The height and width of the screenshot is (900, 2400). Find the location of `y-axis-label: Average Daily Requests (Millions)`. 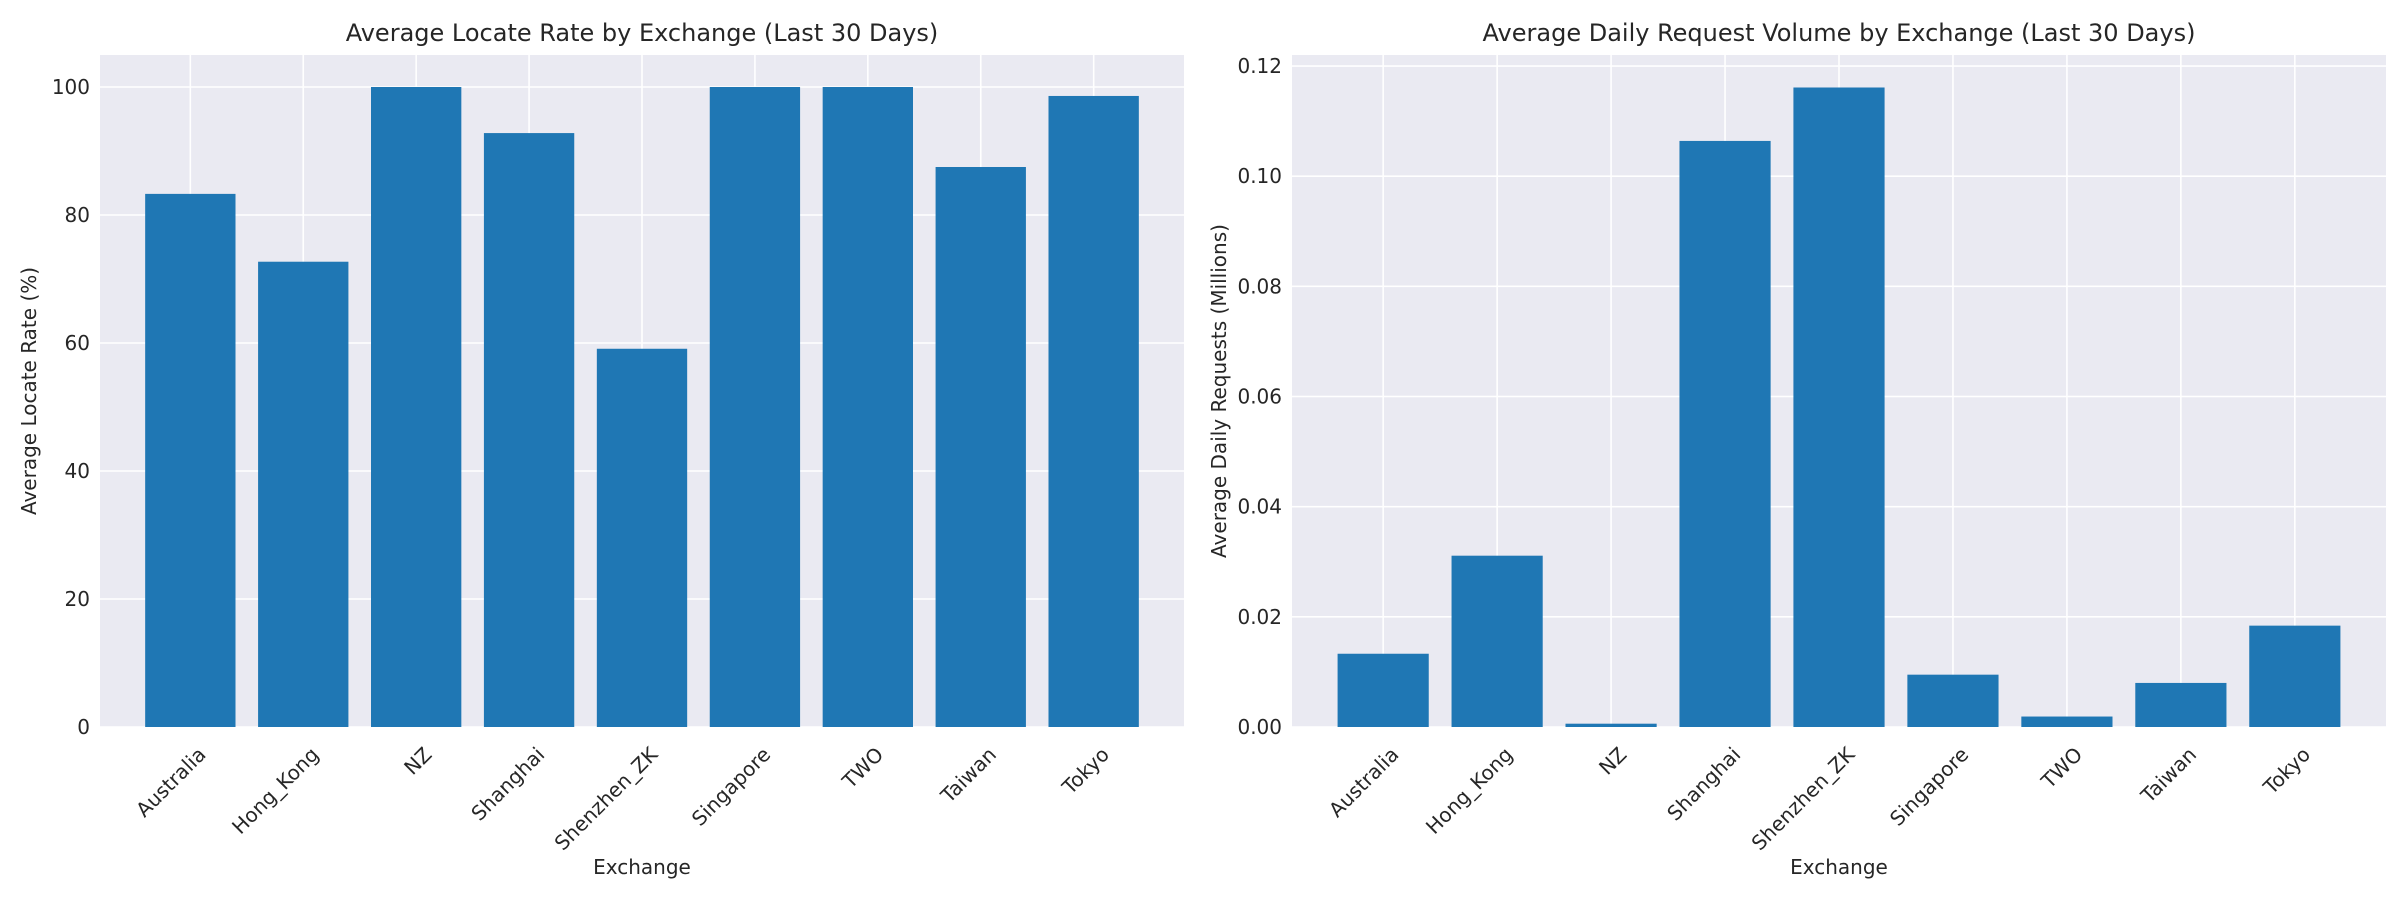

y-axis-label: Average Daily Requests (Millions) is located at coordinates (1219, 391).